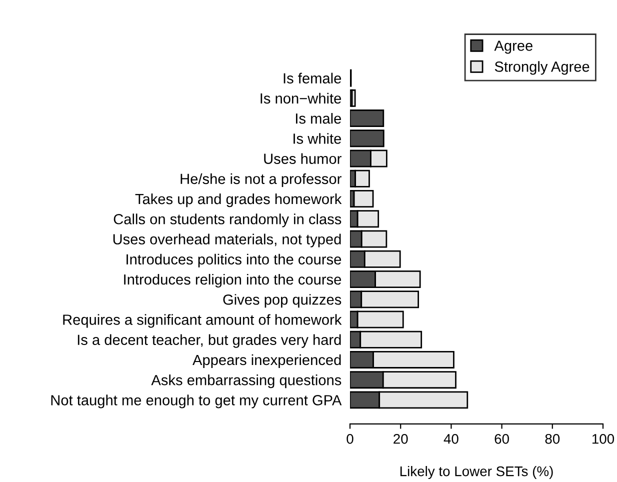  I want to click on y-tick-label: Is non−white, so click(301, 98).